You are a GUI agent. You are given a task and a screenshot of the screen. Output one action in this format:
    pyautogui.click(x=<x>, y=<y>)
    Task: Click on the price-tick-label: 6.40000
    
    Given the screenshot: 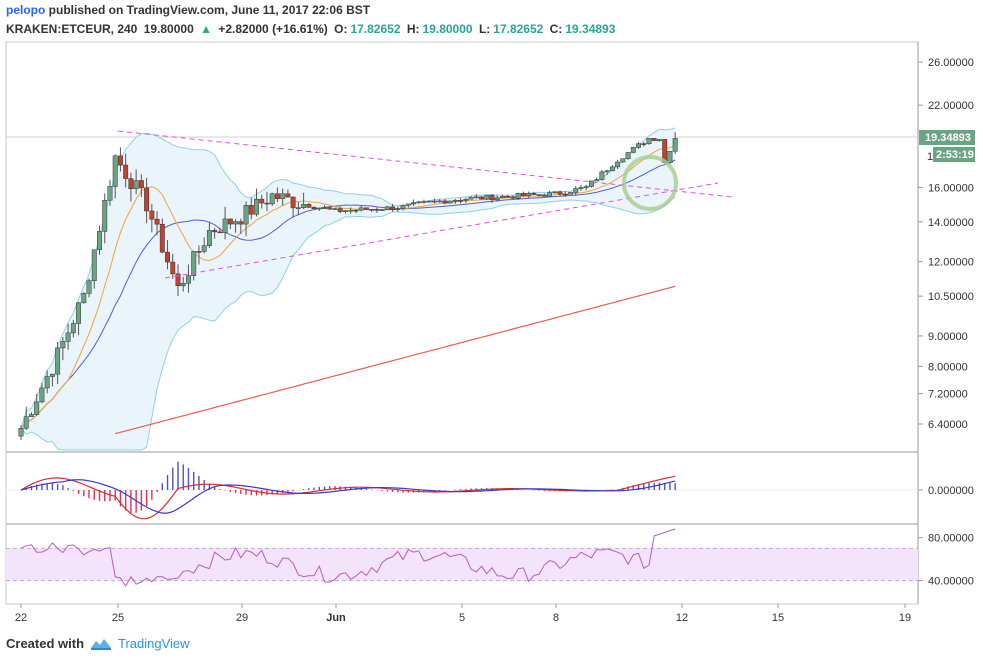 What is the action you would take?
    pyautogui.click(x=948, y=425)
    